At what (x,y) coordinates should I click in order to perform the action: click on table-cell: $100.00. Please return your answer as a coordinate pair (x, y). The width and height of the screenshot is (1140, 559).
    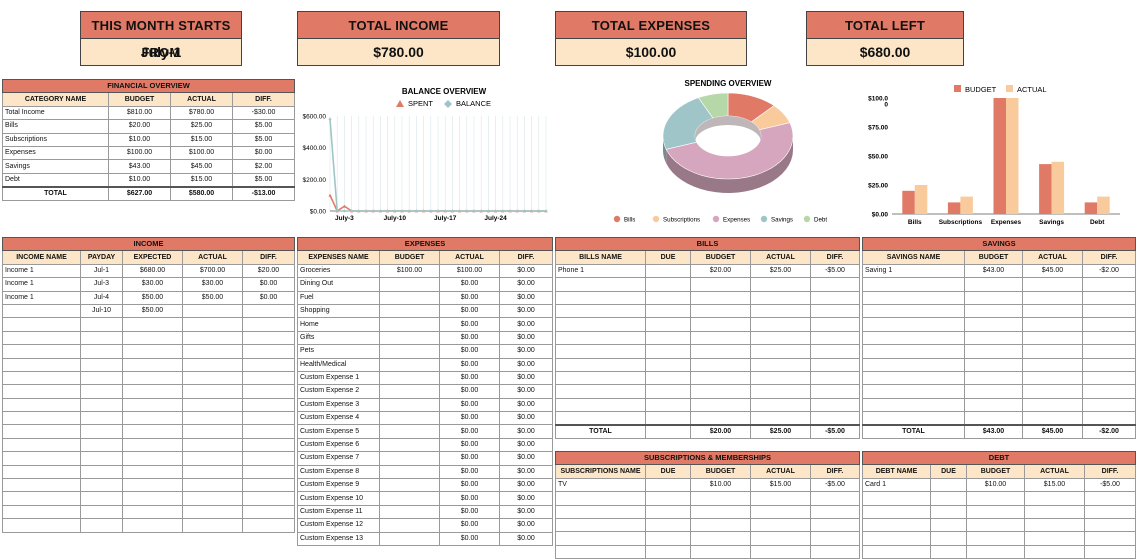
    Looking at the image, I should click on (201, 153).